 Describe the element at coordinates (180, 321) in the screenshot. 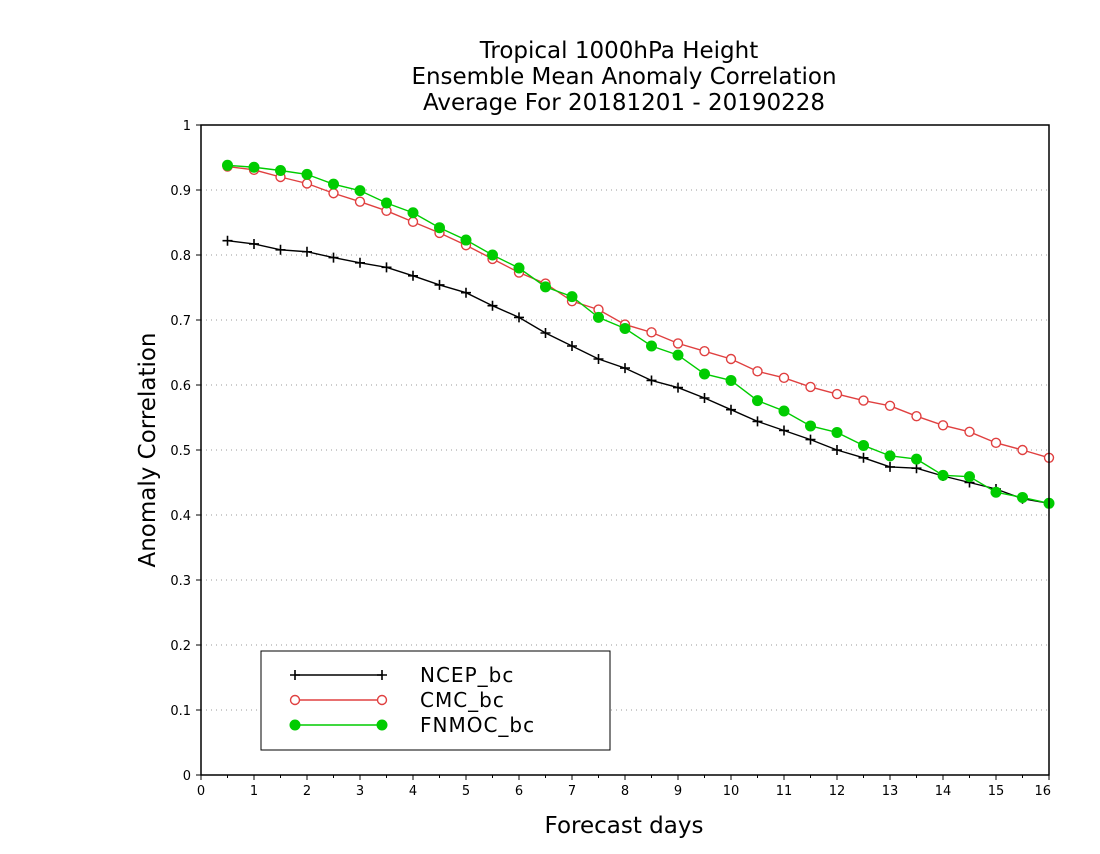

I see `y-tick-label: 0.7` at that location.